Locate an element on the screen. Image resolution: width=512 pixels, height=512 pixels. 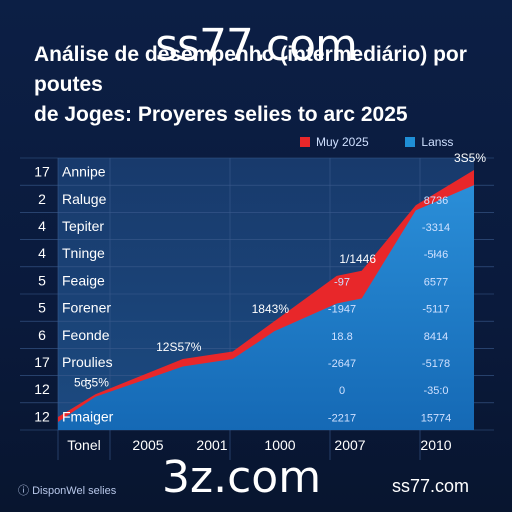
row-label: Feaige is located at coordinates (83, 280).